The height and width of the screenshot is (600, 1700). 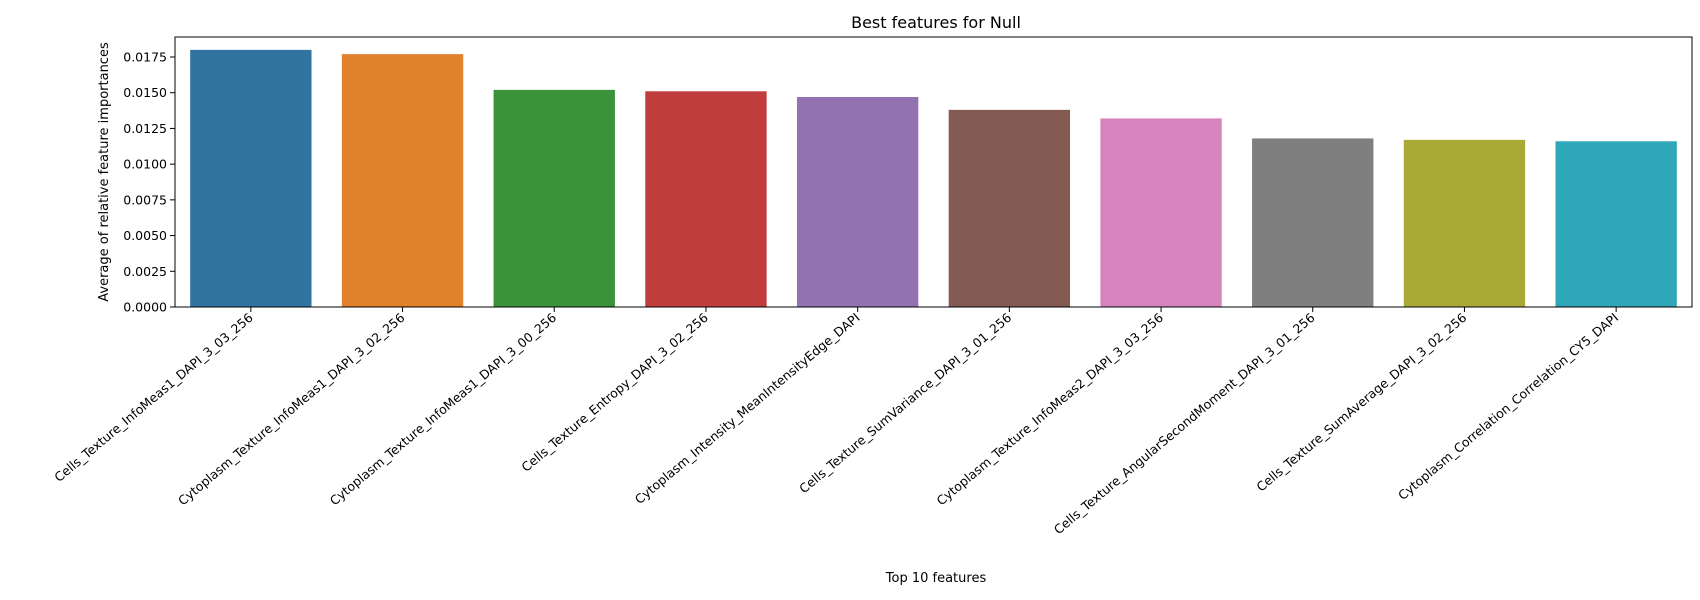 I want to click on x-axis-label: Top 10 features, so click(x=936, y=578).